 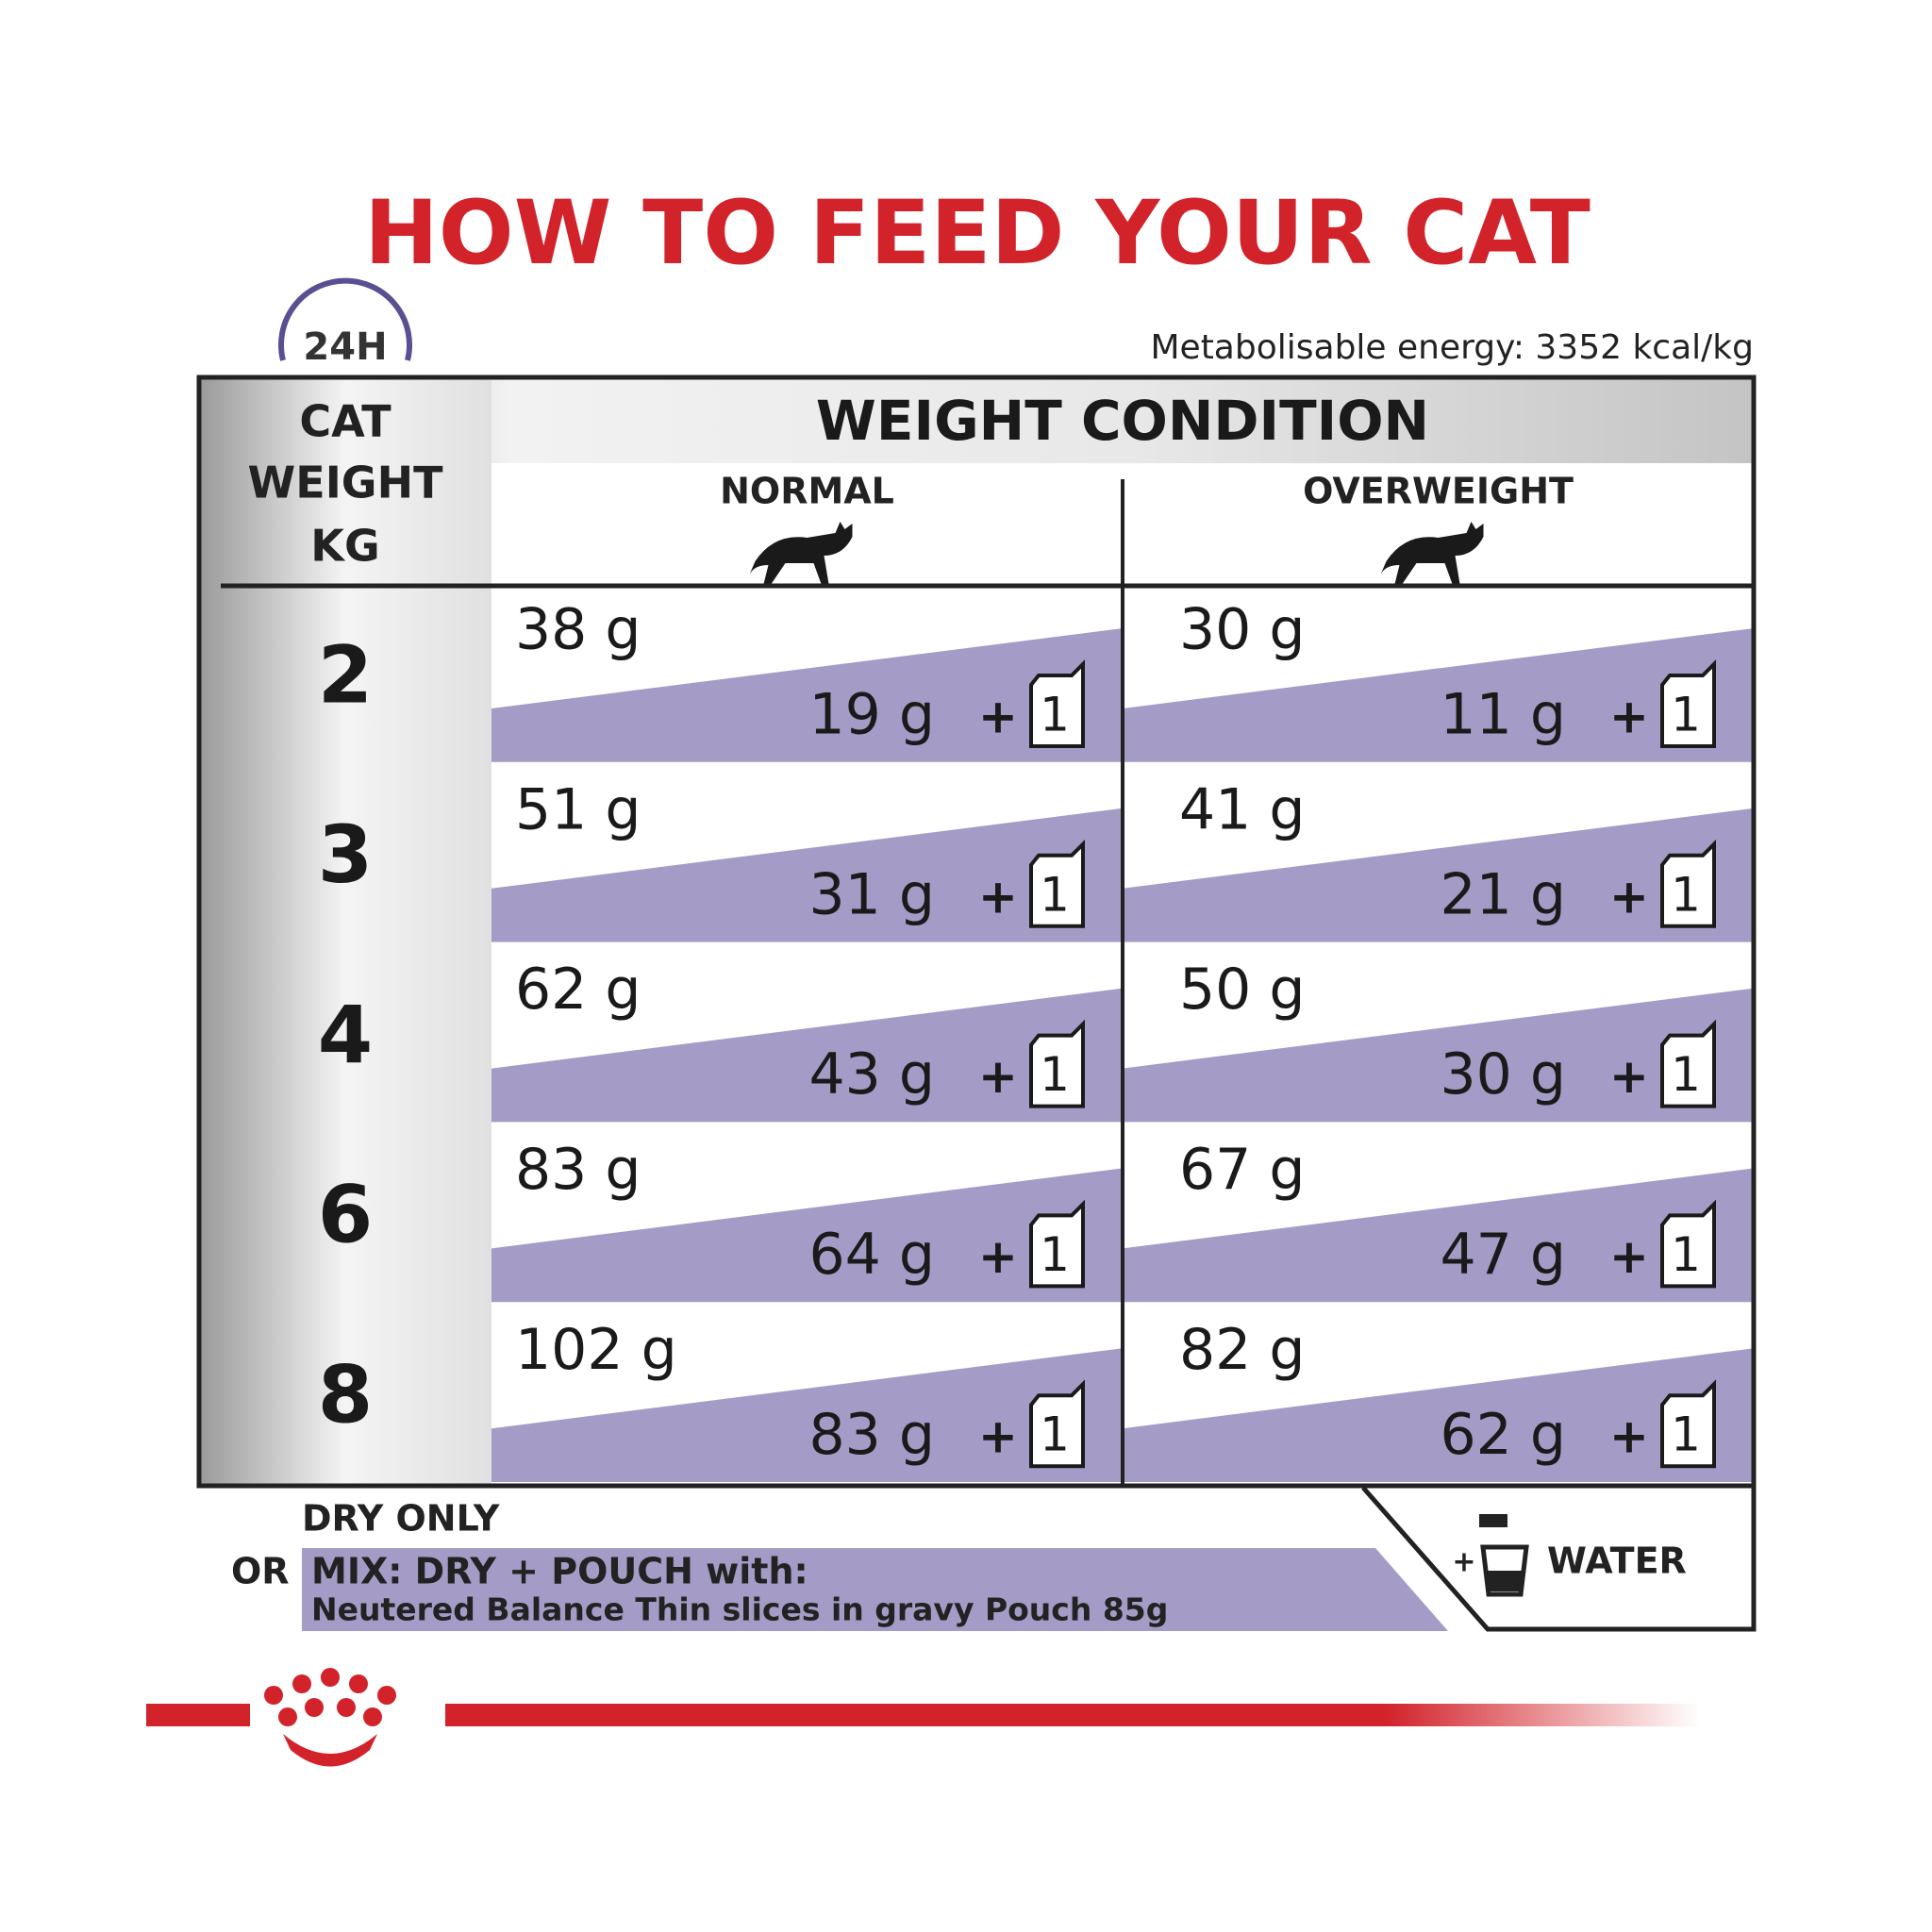 I want to click on mix-amount: 62 g, so click(x=1503, y=1435).